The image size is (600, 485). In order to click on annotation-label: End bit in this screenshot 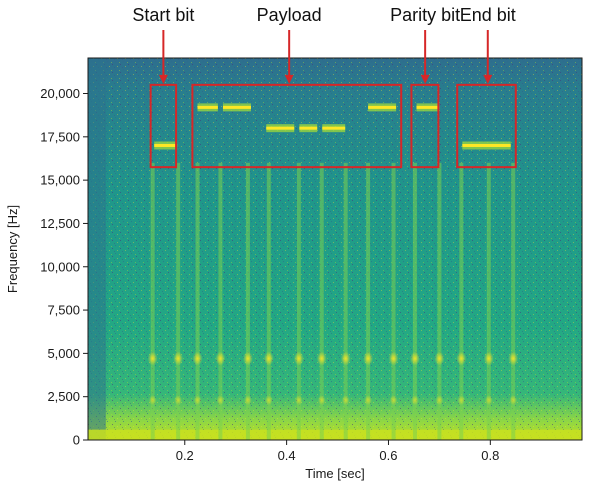, I will do `click(488, 15)`.